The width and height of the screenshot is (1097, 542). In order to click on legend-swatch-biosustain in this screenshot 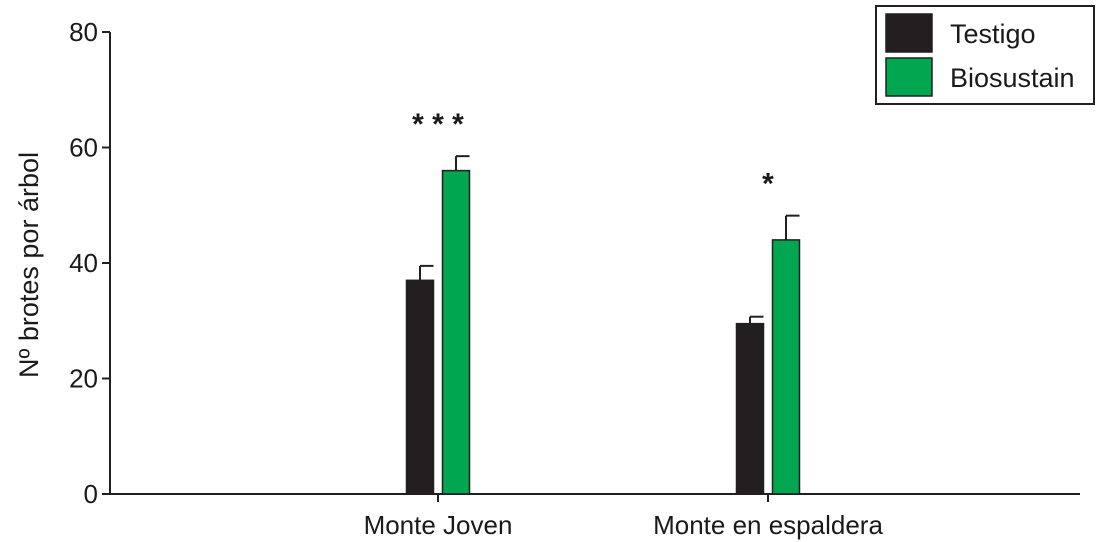, I will do `click(909, 77)`.